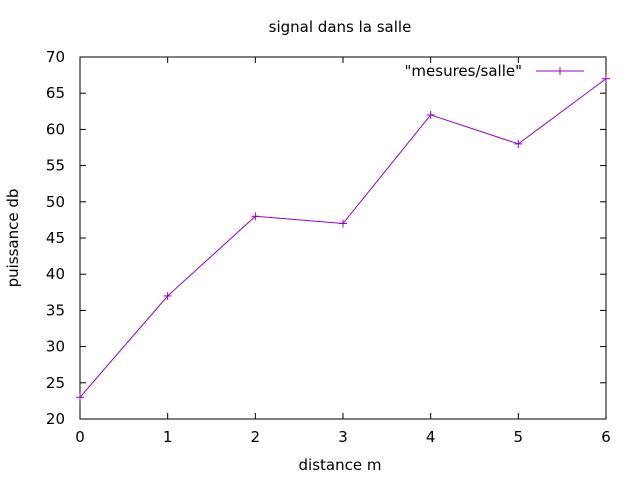 Image resolution: width=640 pixels, height=480 pixels. Describe the element at coordinates (560, 71) in the screenshot. I see `legend-marker-sample` at that location.